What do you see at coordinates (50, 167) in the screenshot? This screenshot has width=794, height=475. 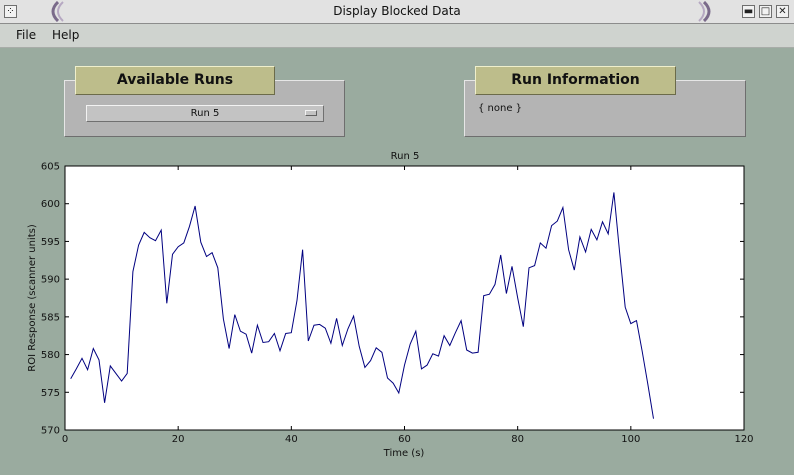 I see `y-tick-label: 605` at bounding box center [50, 167].